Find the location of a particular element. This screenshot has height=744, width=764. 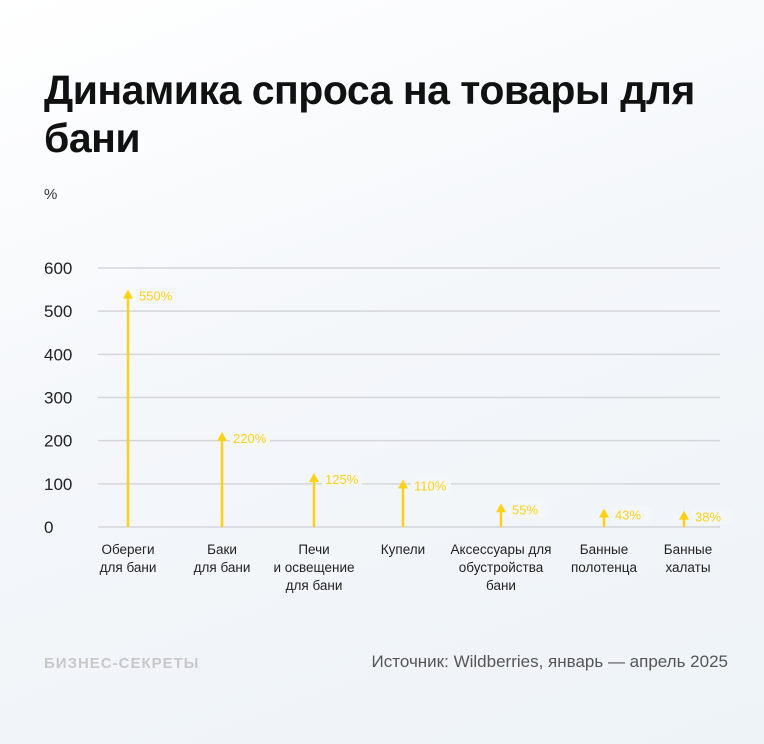

y-tick-label: 200 is located at coordinates (58, 441).